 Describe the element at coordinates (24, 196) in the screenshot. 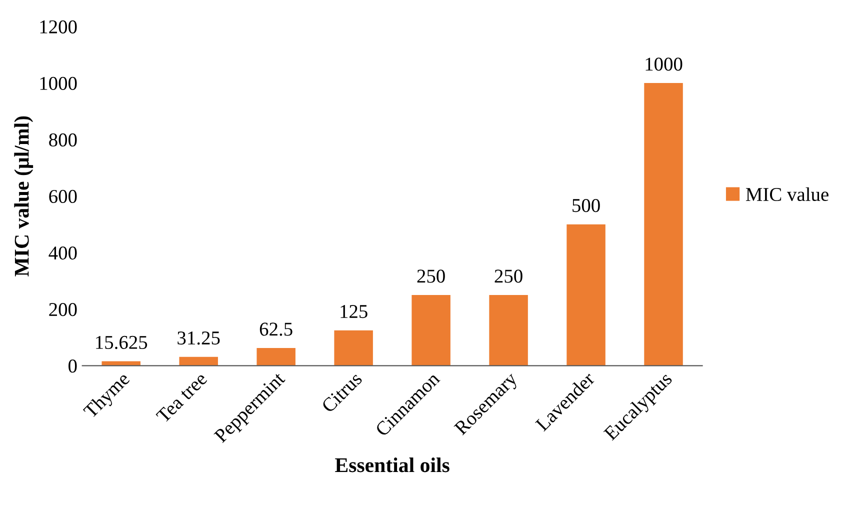

I see `y-axis-title: MIC value (µl/ml)` at that location.